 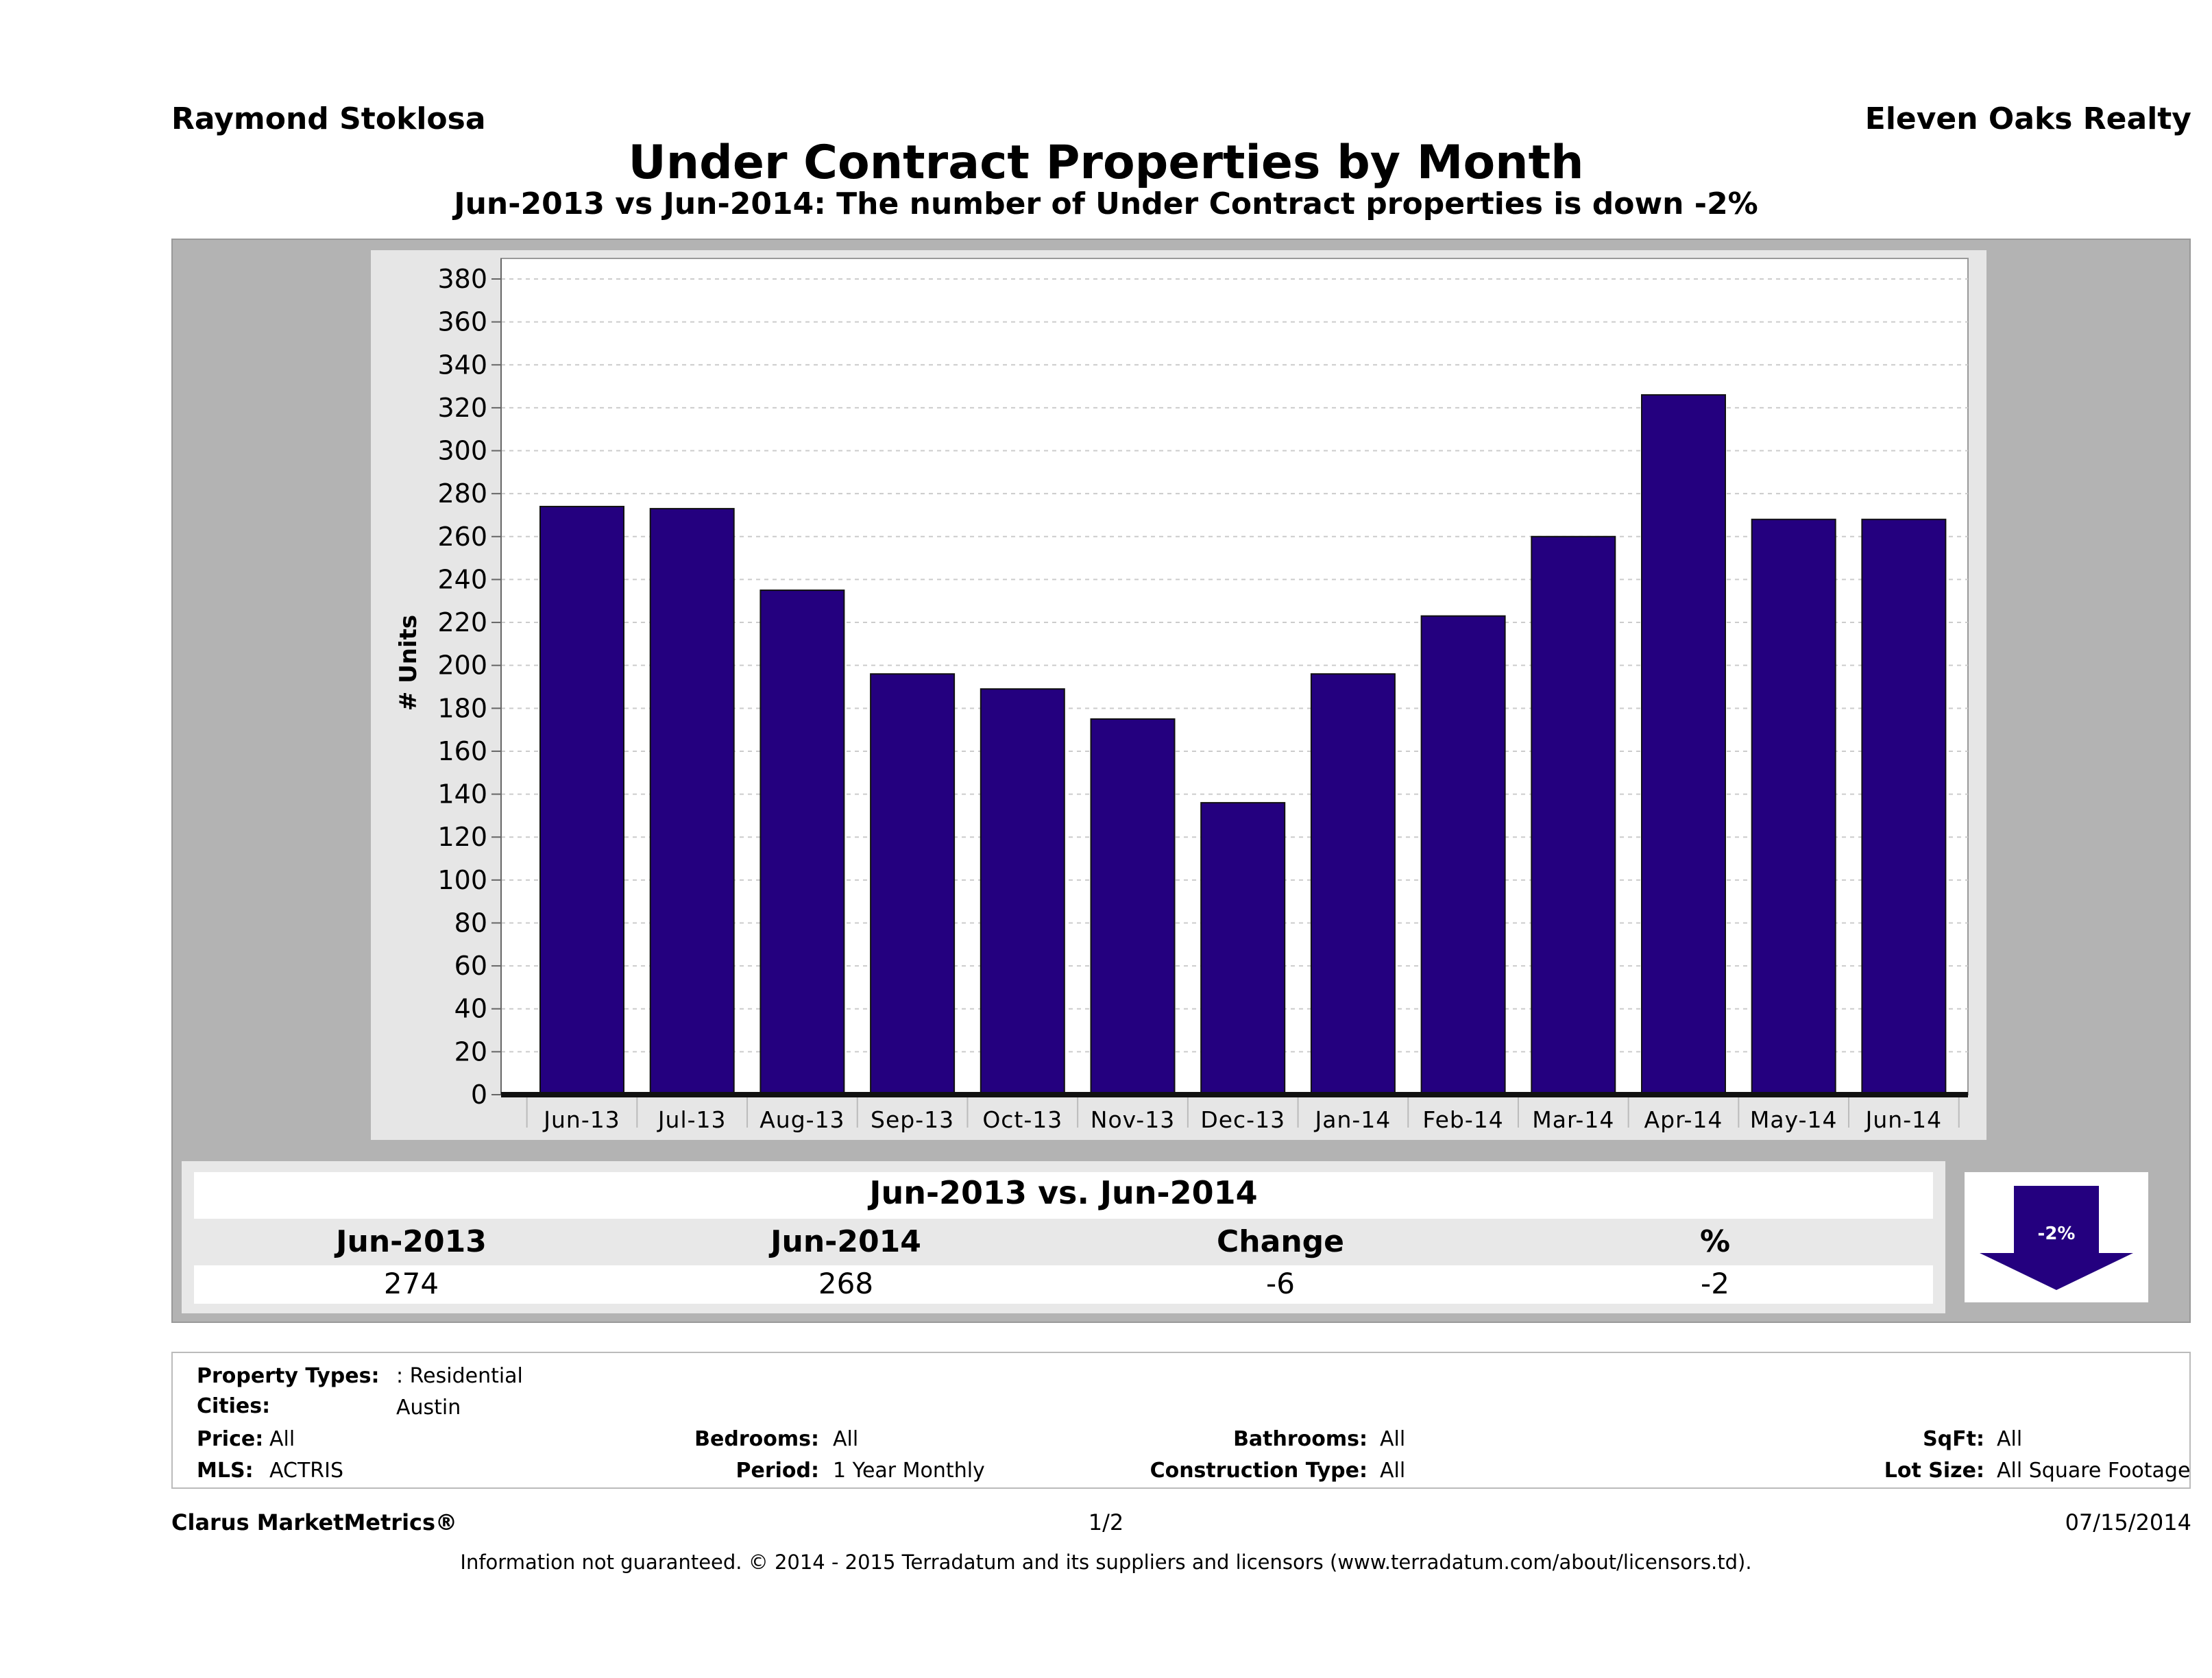 I want to click on y-tick-label: 0, so click(x=479, y=1095).